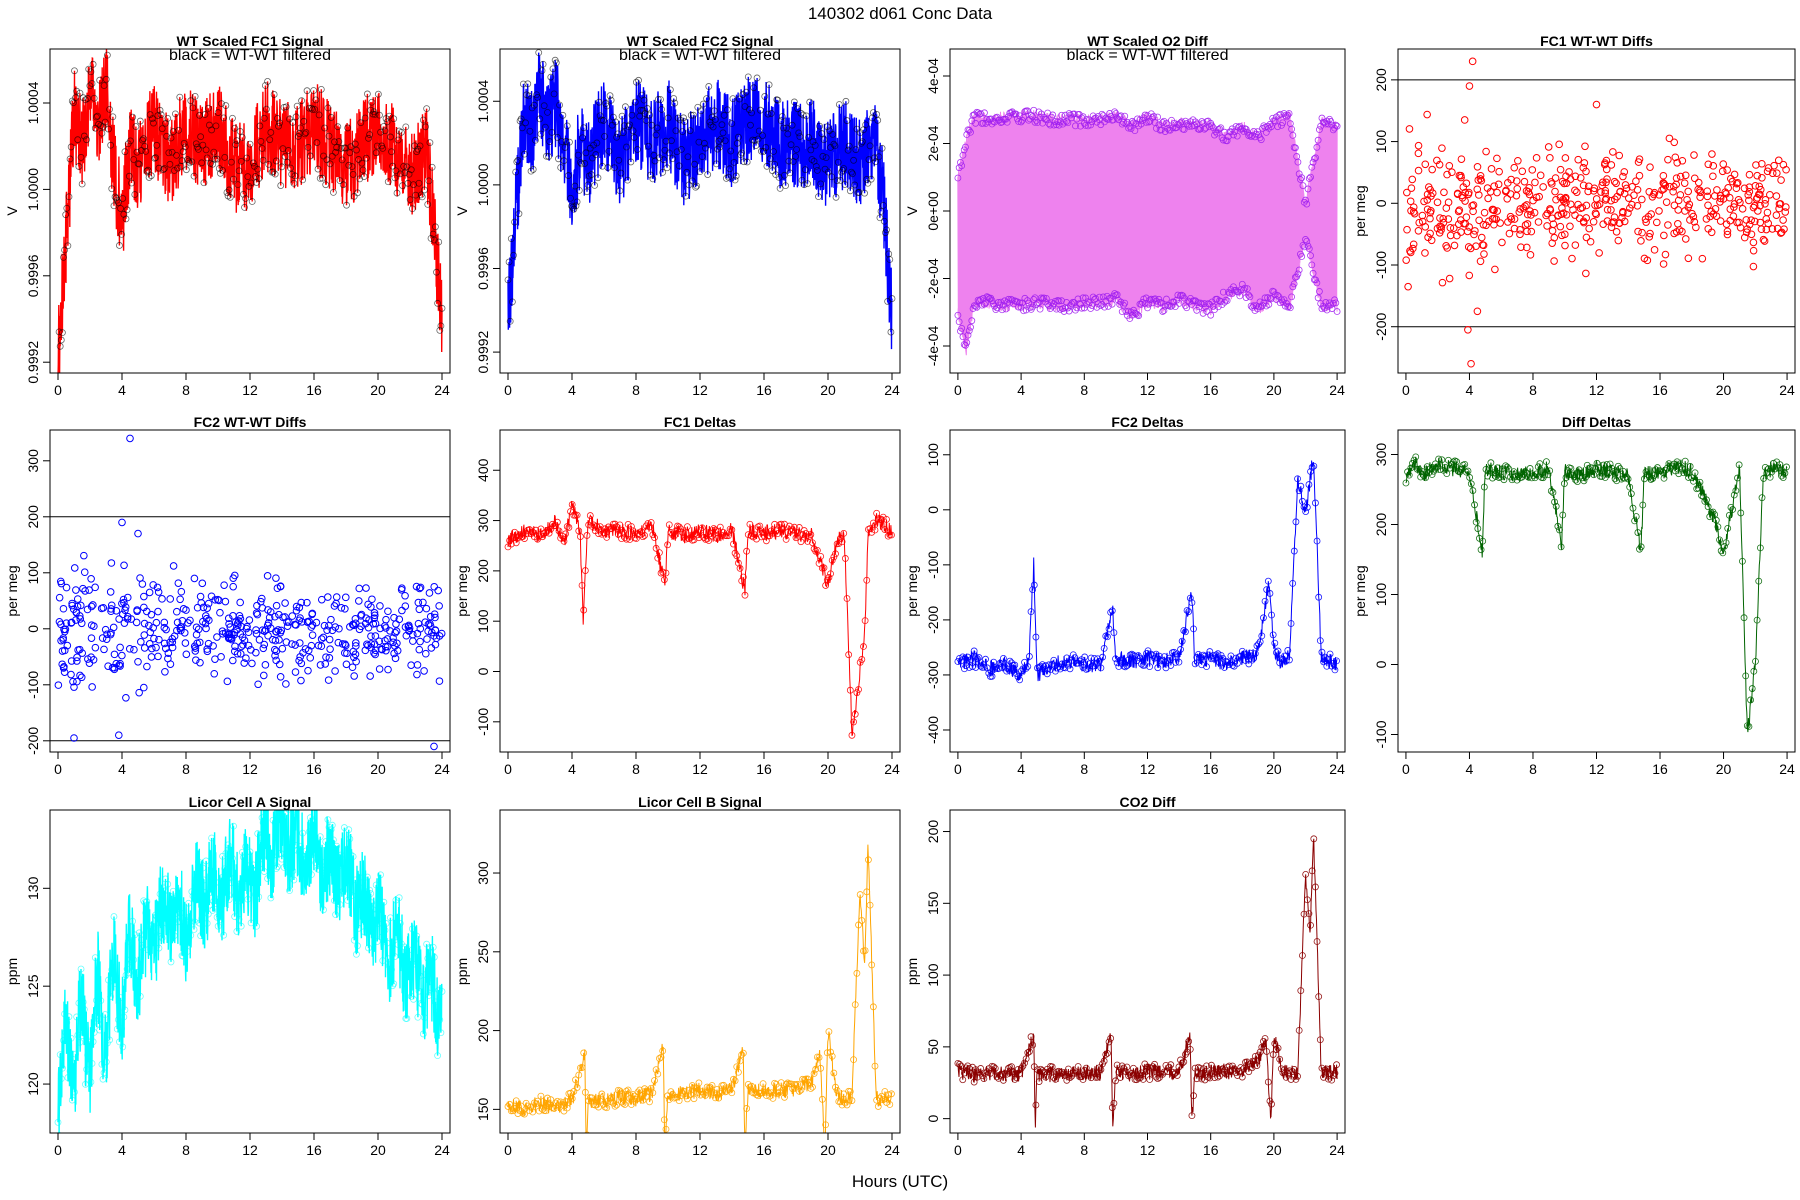 The width and height of the screenshot is (1800, 1200). Describe the element at coordinates (1596, 594) in the screenshot. I see `series-line` at that location.